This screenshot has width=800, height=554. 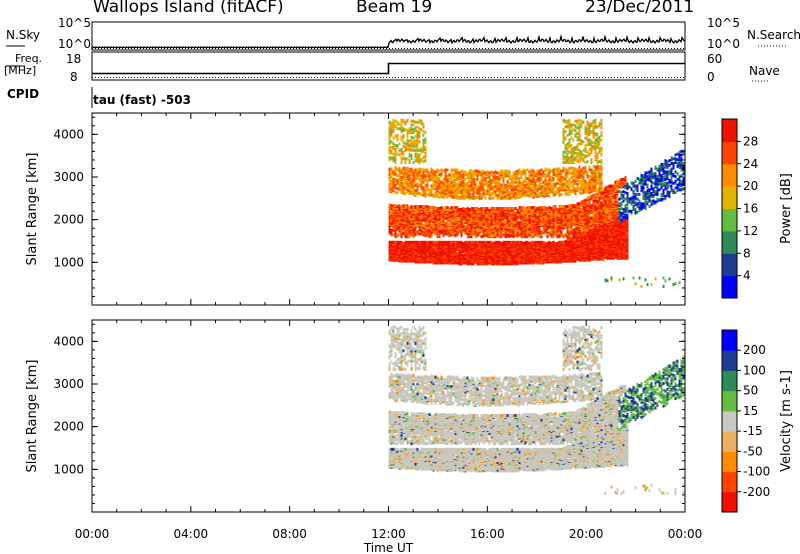 What do you see at coordinates (74, 77) in the screenshot?
I see `freq-tick-bottom: 8` at bounding box center [74, 77].